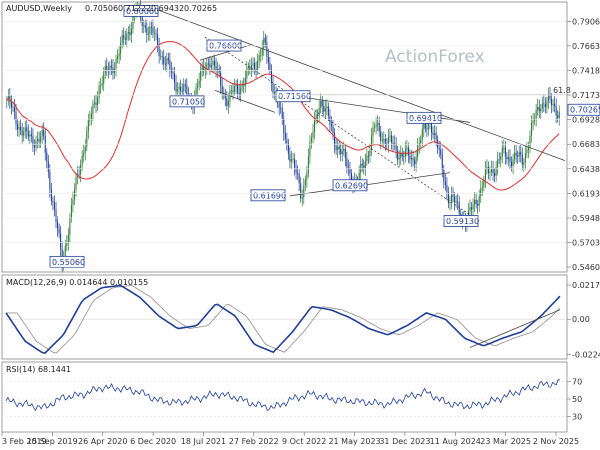  I want to click on annotation-label: 0.62690, so click(351, 185).